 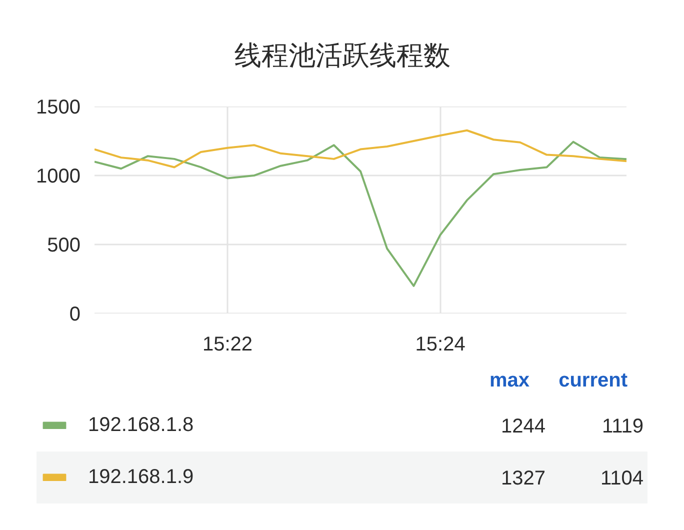 I want to click on legend-label: 192.168.1.8, so click(x=141, y=425).